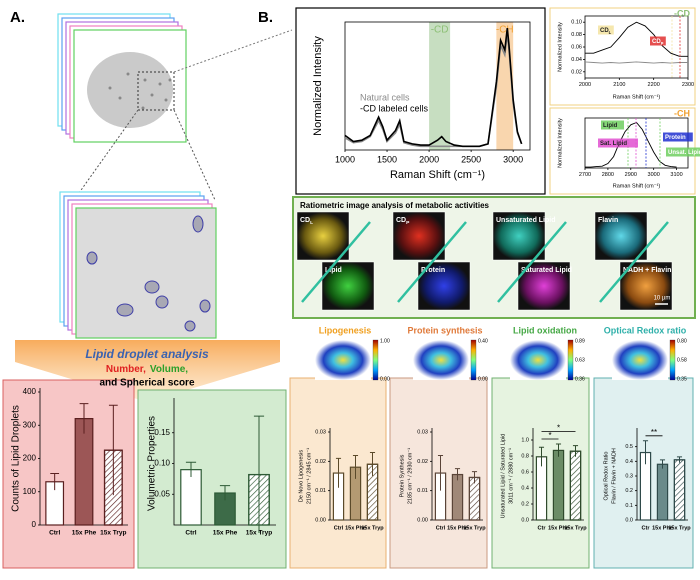  I want to click on map-title: Lipid oxidation, so click(545, 330).